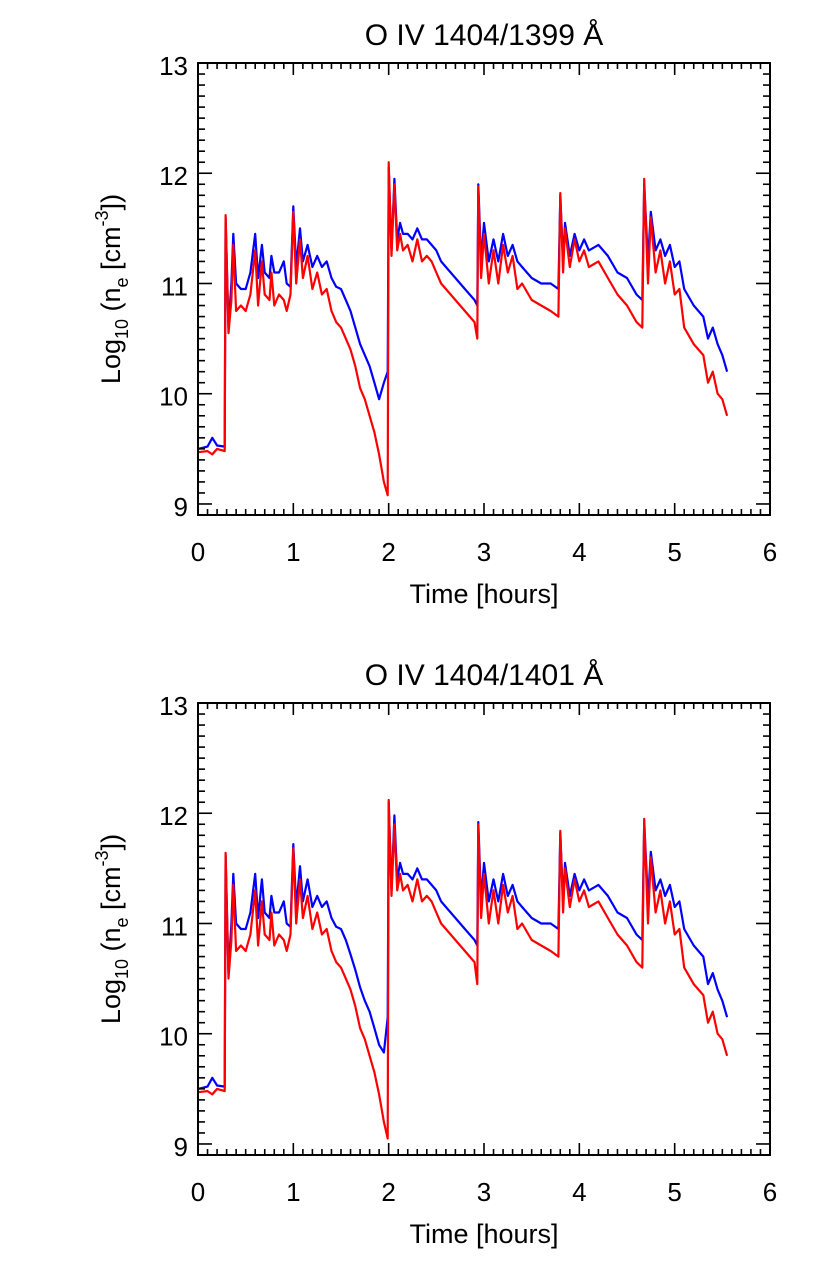 The width and height of the screenshot is (830, 1283). What do you see at coordinates (484, 675) in the screenshot?
I see `chart-title: O IV 1404/1401 Å` at bounding box center [484, 675].